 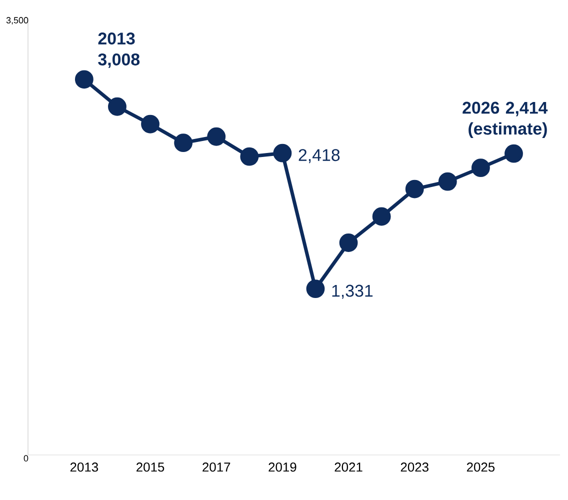 What do you see at coordinates (505, 120) in the screenshot?
I see `annotation: 2026 2,414 (estimate)` at bounding box center [505, 120].